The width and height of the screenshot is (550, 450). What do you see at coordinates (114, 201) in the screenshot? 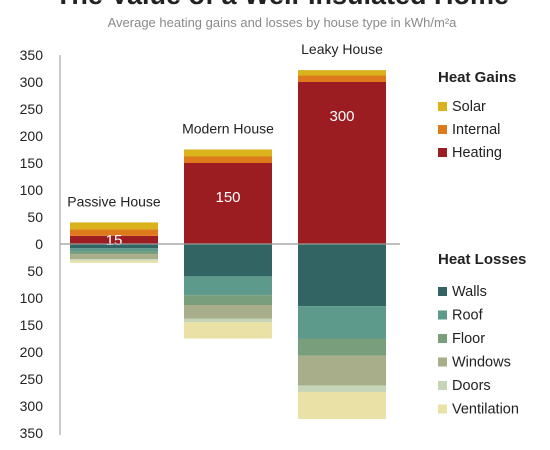
I see `category-label: Passive House` at bounding box center [114, 201].